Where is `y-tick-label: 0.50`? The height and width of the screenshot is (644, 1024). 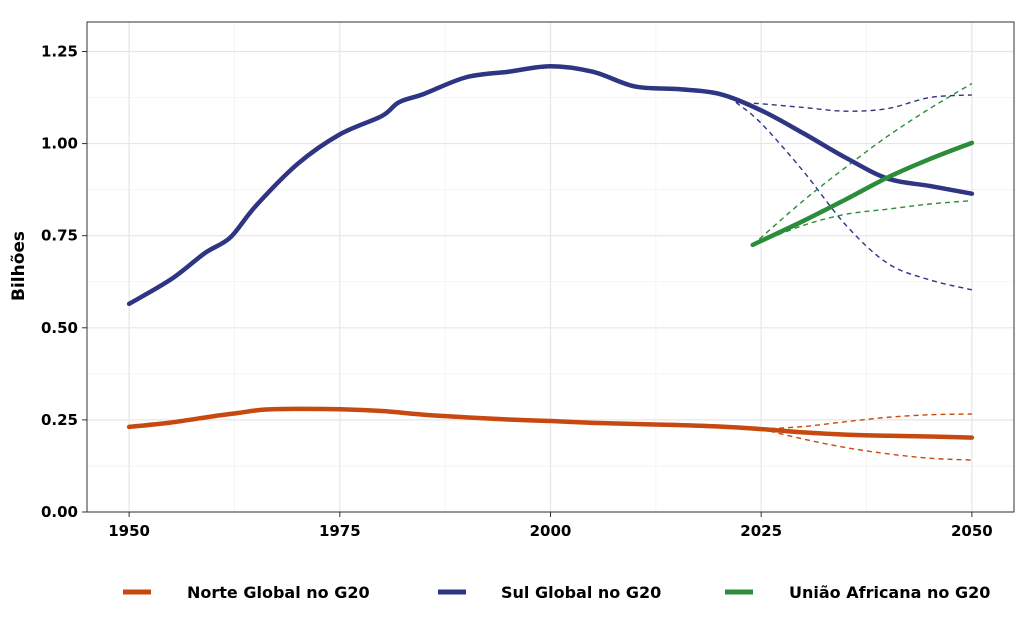 y-tick-label: 0.50 is located at coordinates (59, 328).